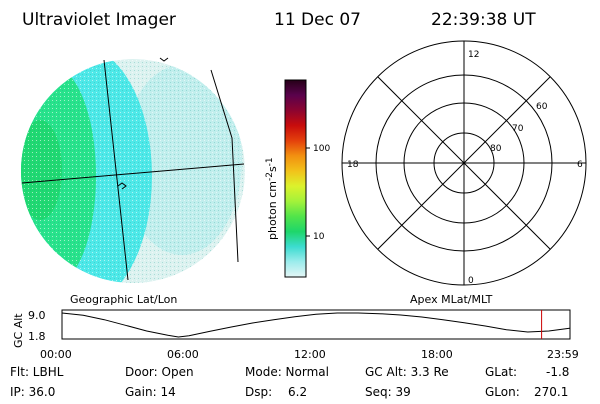  What do you see at coordinates (159, 372) in the screenshot?
I see `status-door: Door: Open` at bounding box center [159, 372].